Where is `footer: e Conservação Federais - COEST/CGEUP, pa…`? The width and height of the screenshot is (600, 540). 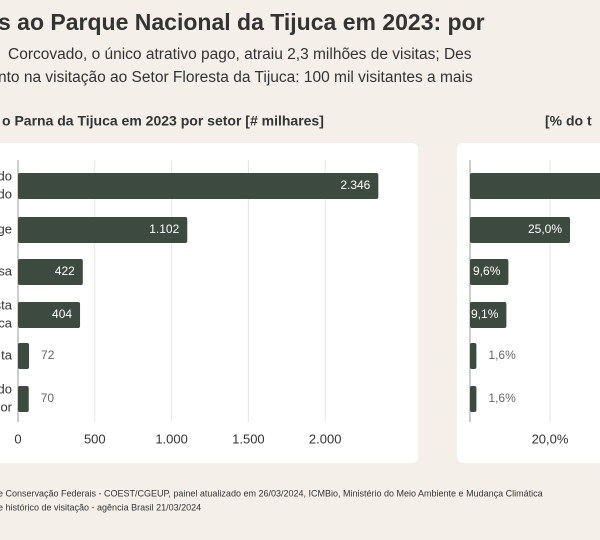
footer: e Conservação Federais - COEST/CGEUP, pa… is located at coordinates (271, 493).